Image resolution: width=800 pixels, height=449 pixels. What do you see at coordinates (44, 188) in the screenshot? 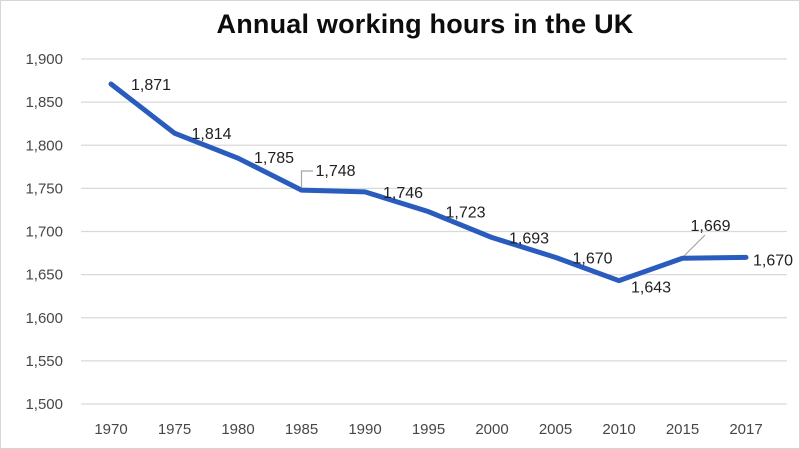
I see `y-tick-label: 1,750` at bounding box center [44, 188].